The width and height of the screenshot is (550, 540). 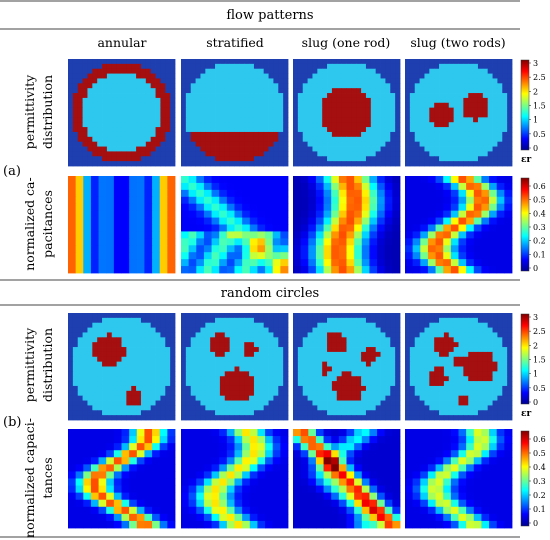 I want to click on colorbar-a2-tick: 0.3, so click(x=539, y=227).